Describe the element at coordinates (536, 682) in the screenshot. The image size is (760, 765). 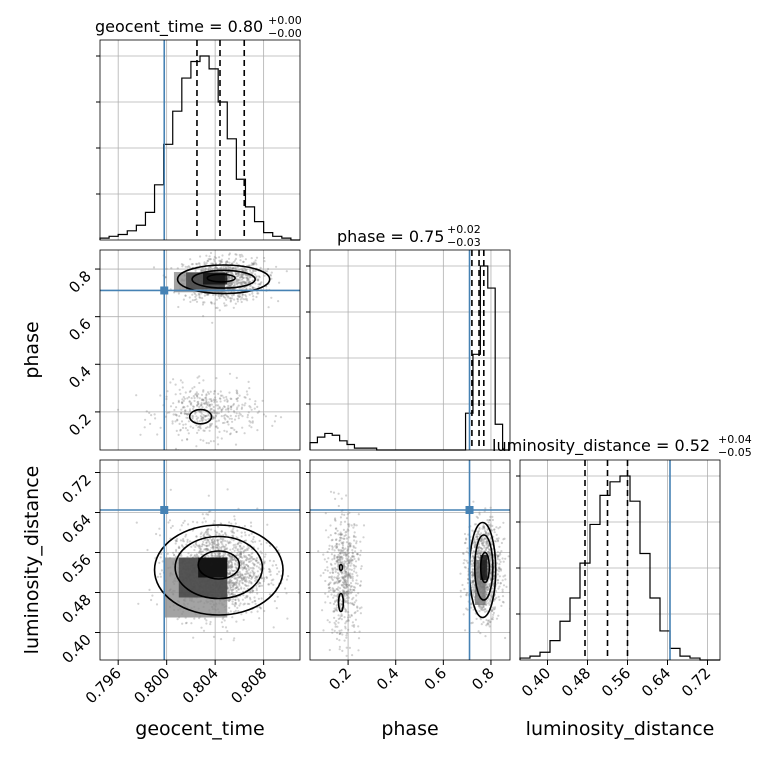
I see `x-tick-label-luminosity_distance: 0.40` at that location.